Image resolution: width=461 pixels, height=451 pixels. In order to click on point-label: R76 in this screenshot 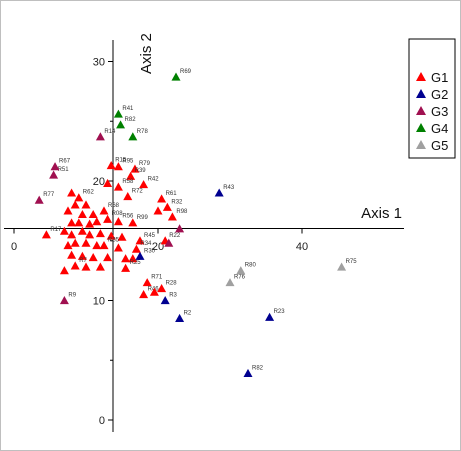, I will do `click(240, 278)`.